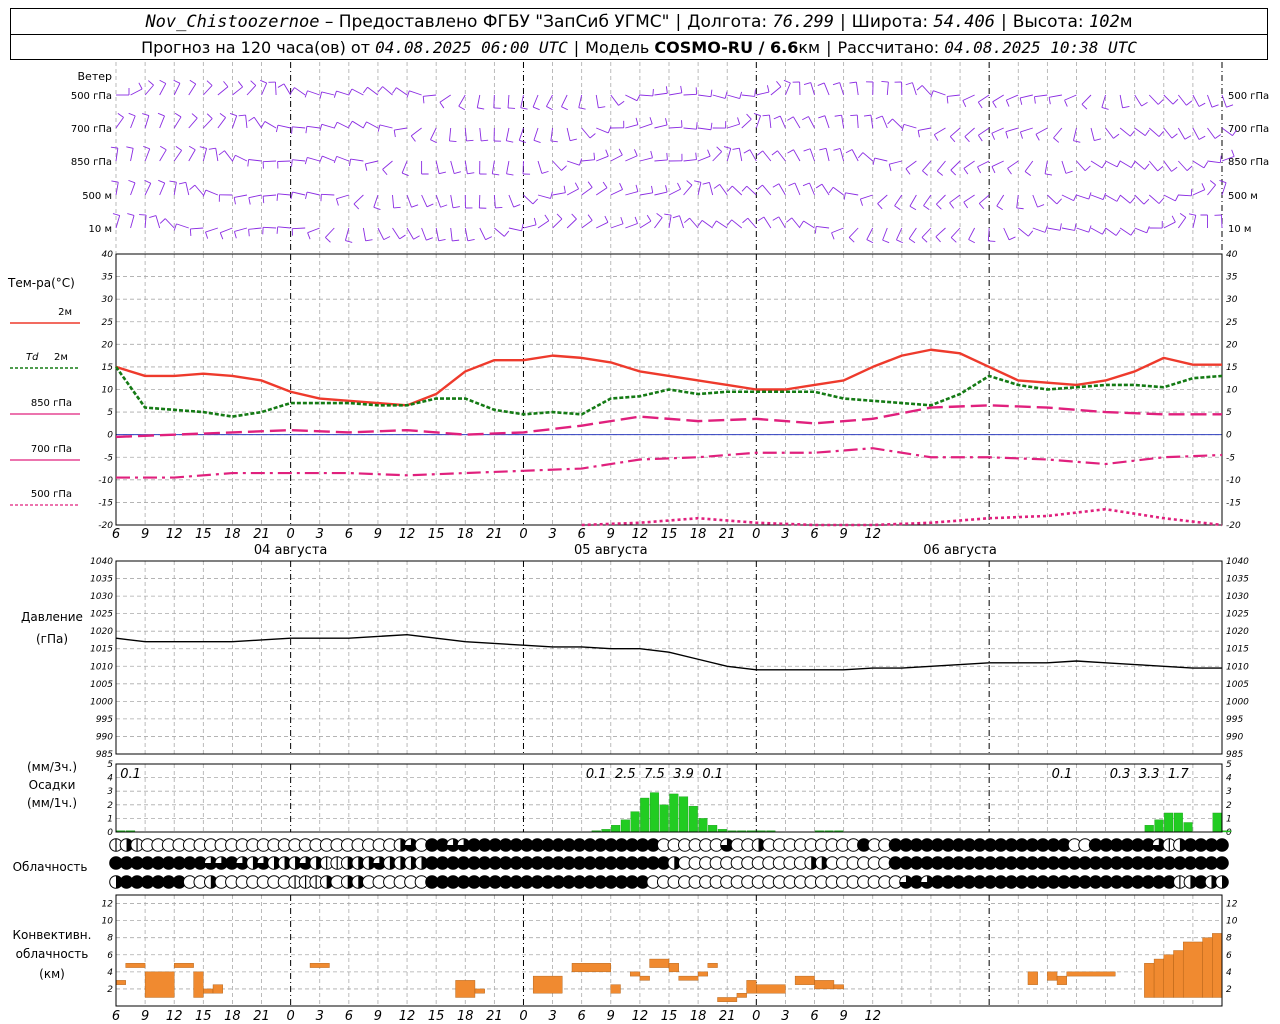  What do you see at coordinates (65, 312) in the screenshot?
I see `legend-t2m-text: 2м` at bounding box center [65, 312].